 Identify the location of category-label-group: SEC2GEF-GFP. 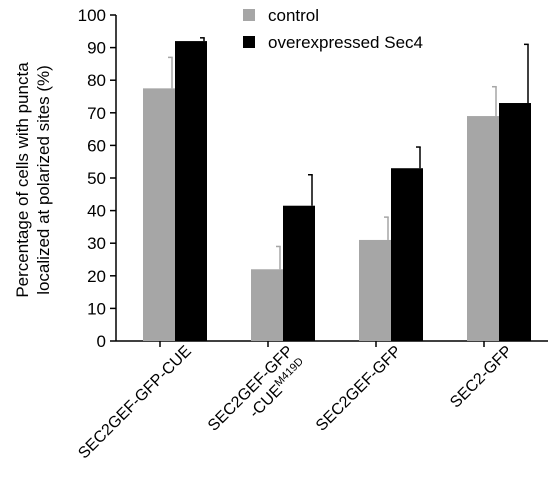
(359, 389).